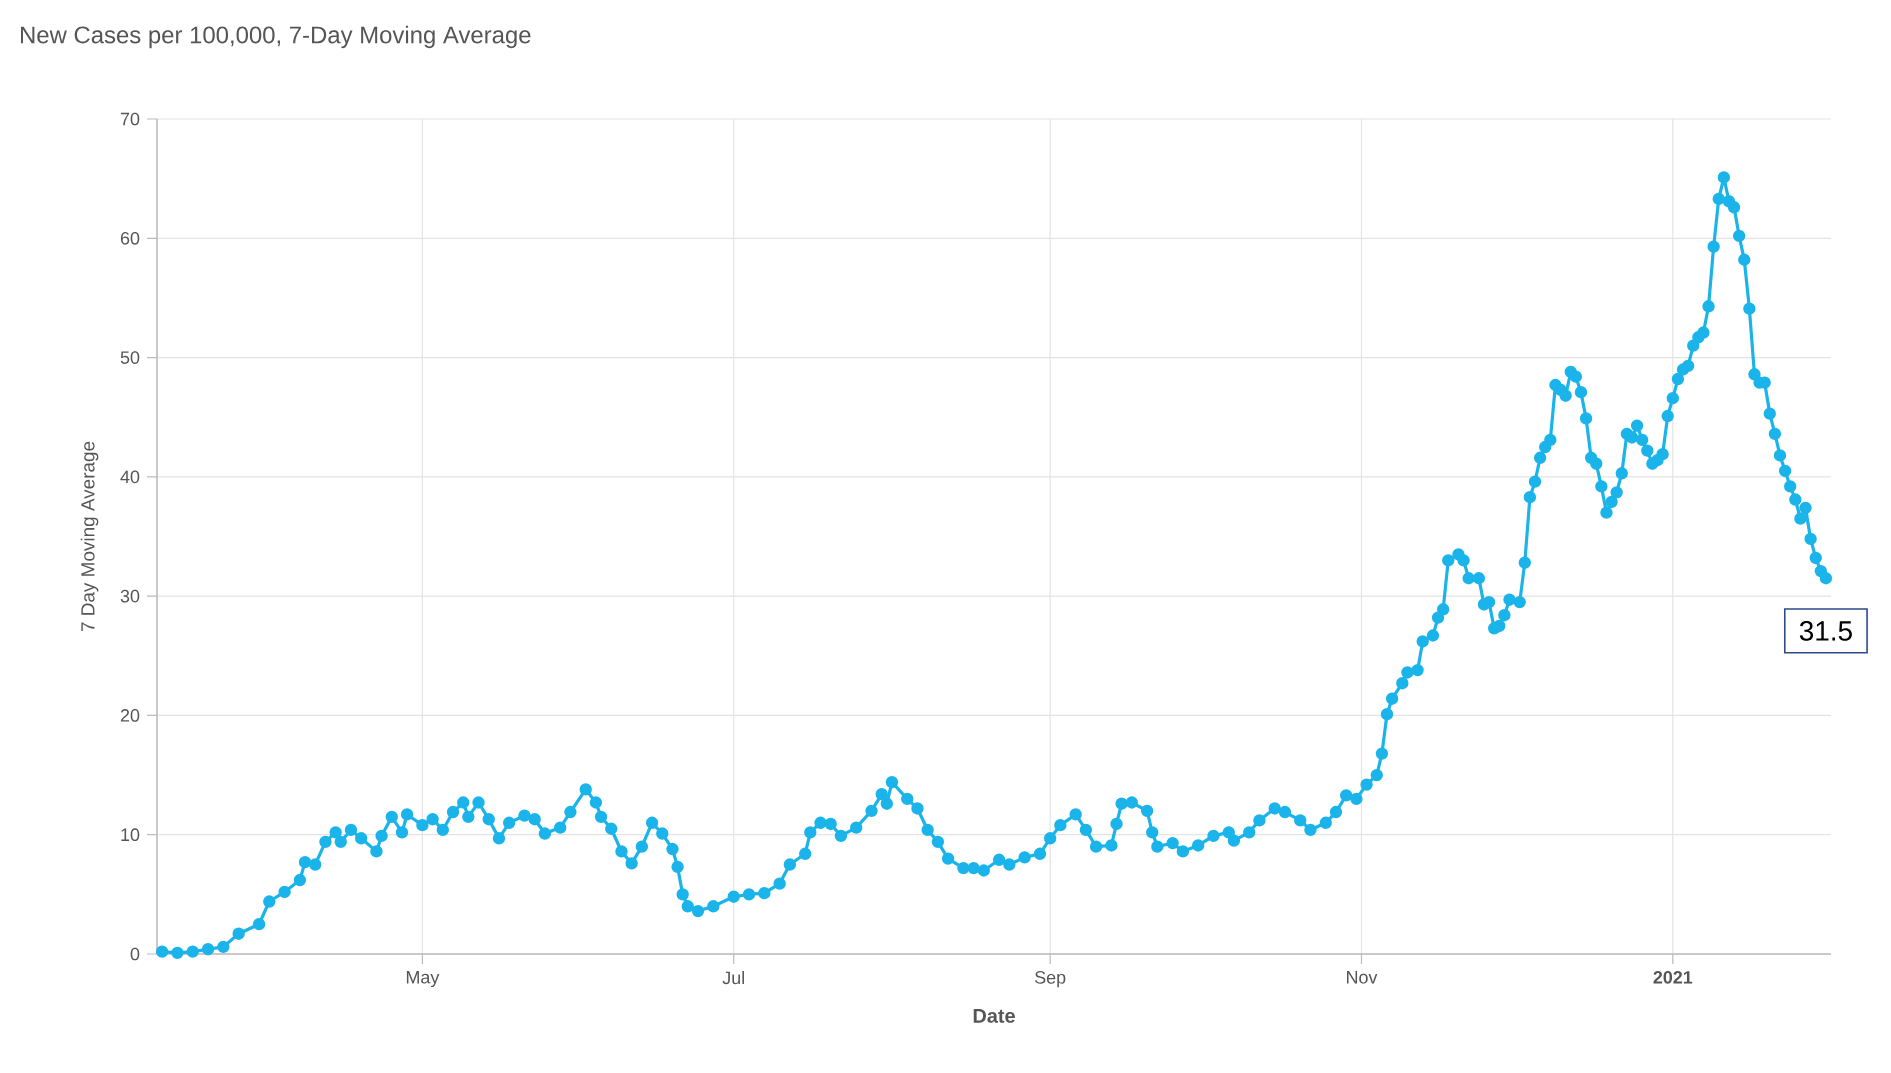 This screenshot has height=1073, width=1891. I want to click on y-tick-label: 50, so click(130, 357).